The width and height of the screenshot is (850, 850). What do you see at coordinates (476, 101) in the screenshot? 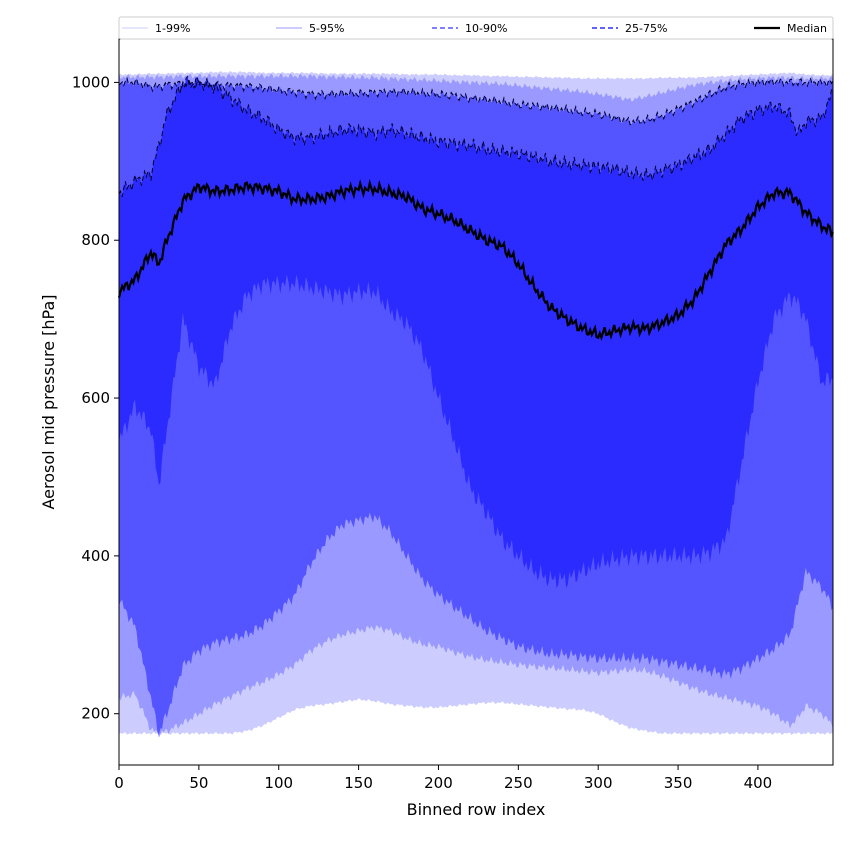
I see `band-edge-10-90pct` at bounding box center [476, 101].